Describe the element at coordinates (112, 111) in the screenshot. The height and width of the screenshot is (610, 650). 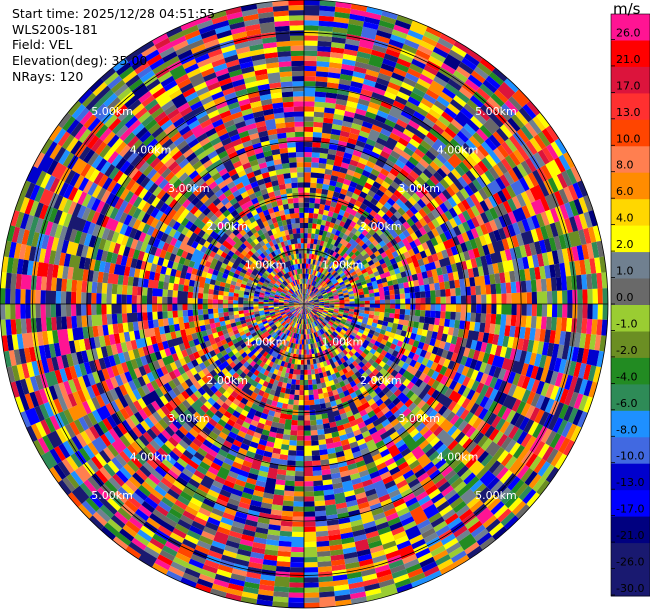
I see `ring-label-5-0: 5.00km` at that location.